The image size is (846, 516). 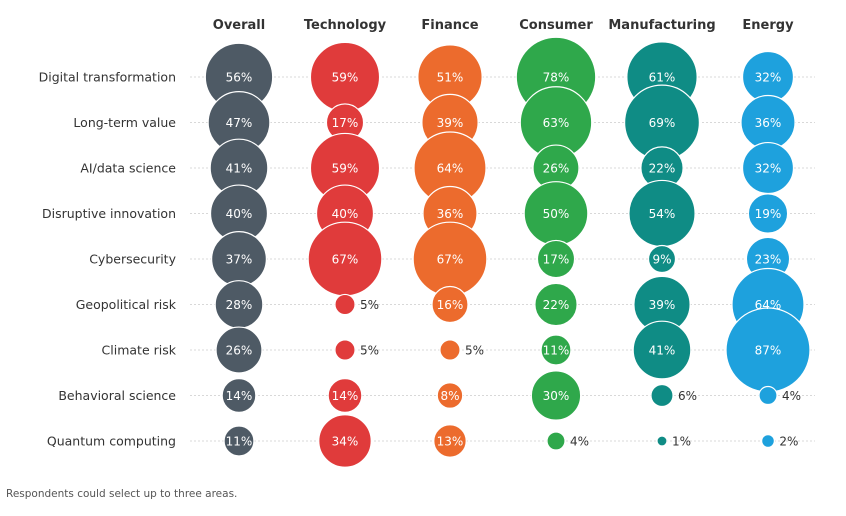 I want to click on data-label: 19%, so click(x=768, y=214).